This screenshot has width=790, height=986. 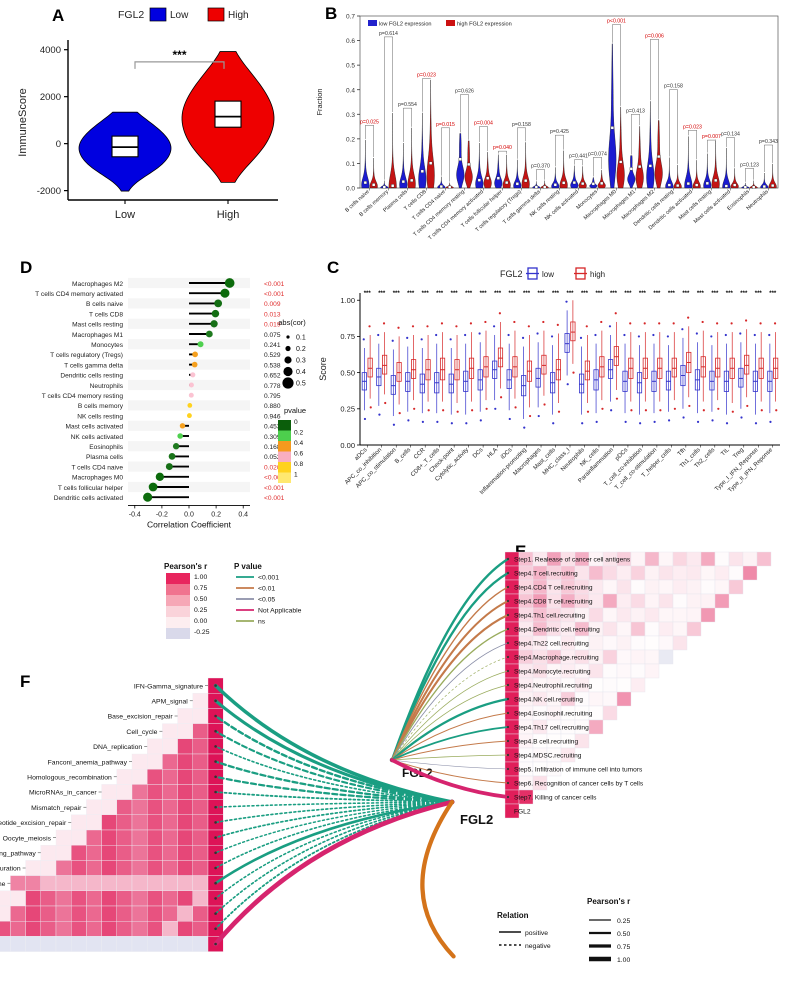 What do you see at coordinates (200, 610) in the screenshot?
I see `pearson-legend-tick: 0.25` at bounding box center [200, 610].